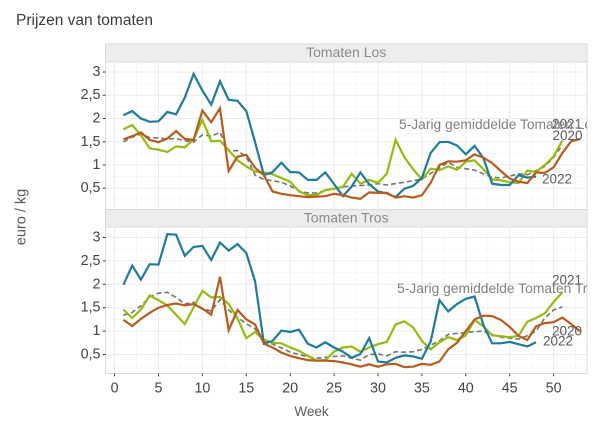 Image resolution: width=600 pixels, height=444 pixels. I want to click on svg-text: 50, so click(554, 388).